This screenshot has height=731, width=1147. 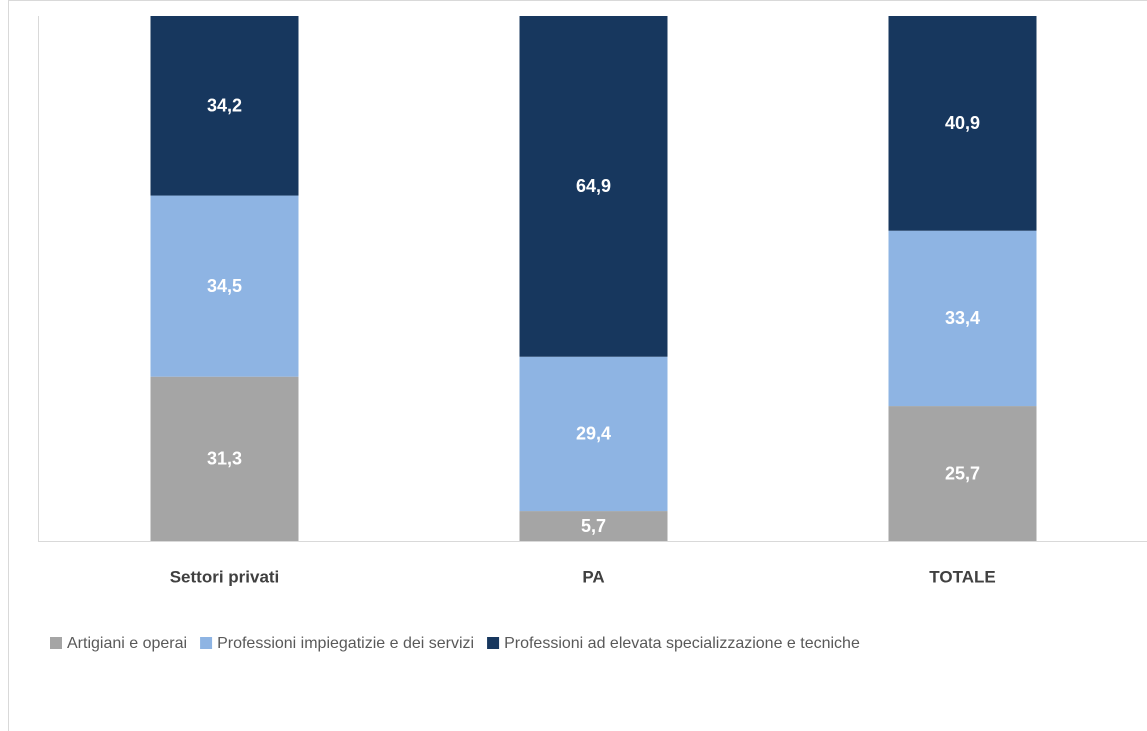 I want to click on data-label: 64,9, so click(x=593, y=186).